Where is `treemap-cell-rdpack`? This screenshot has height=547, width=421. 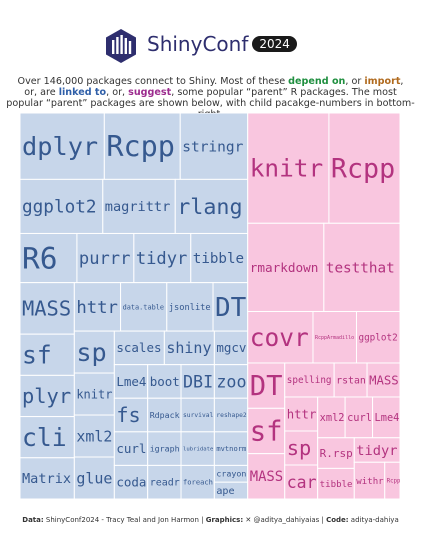
treemap-cell-rdpack is located at coordinates (164, 415).